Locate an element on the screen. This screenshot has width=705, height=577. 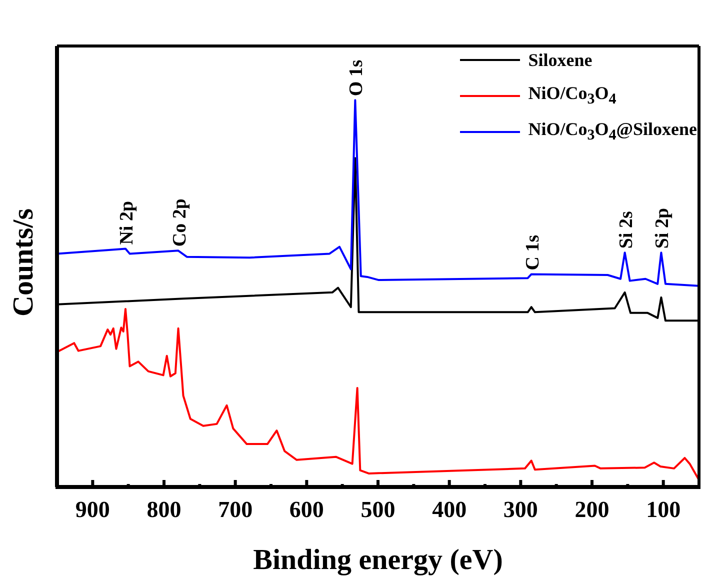
legend-label: NiO/Co$_{3}$O$_{4}$@Siloxene is located at coordinates (612, 132).